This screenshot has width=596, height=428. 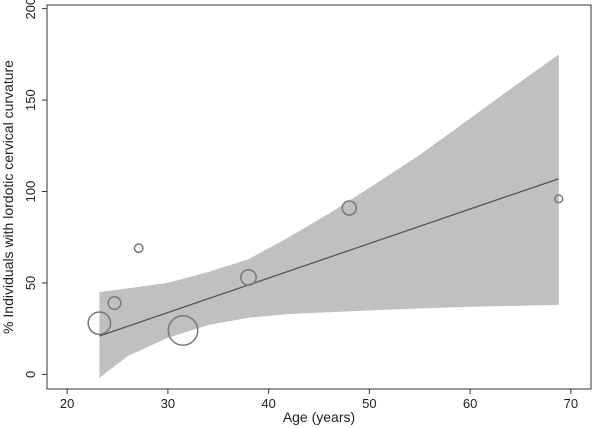 I want to click on x-axis-title: Age (years), so click(x=319, y=417).